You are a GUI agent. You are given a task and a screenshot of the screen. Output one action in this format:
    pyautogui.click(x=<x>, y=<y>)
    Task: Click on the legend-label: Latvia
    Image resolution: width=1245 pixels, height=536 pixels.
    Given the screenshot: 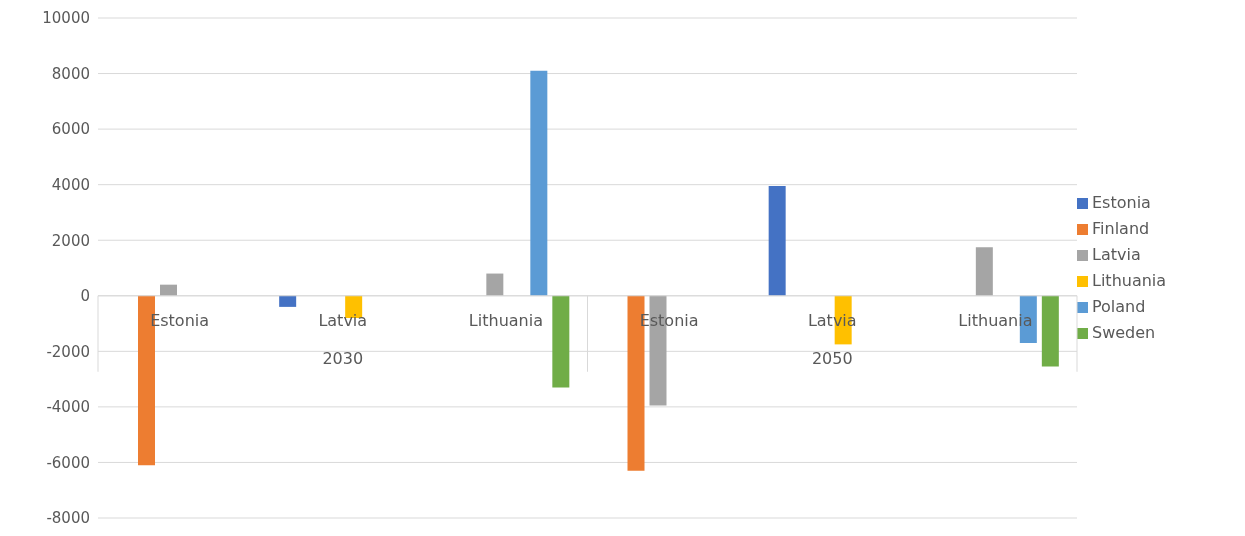 What is the action you would take?
    pyautogui.click(x=1116, y=254)
    